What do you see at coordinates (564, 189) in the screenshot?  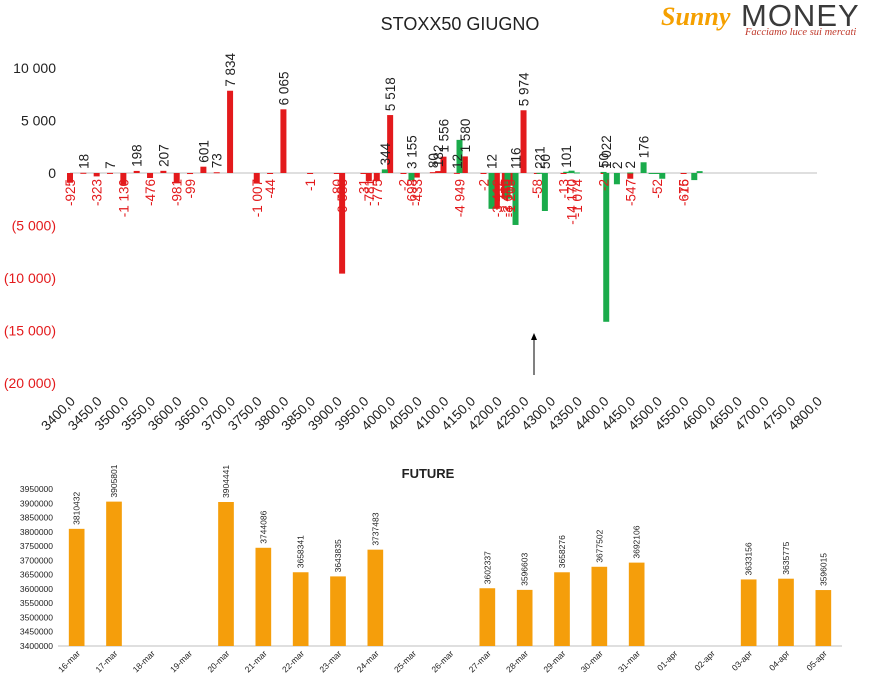 I see `data-label: -13` at bounding box center [564, 189].